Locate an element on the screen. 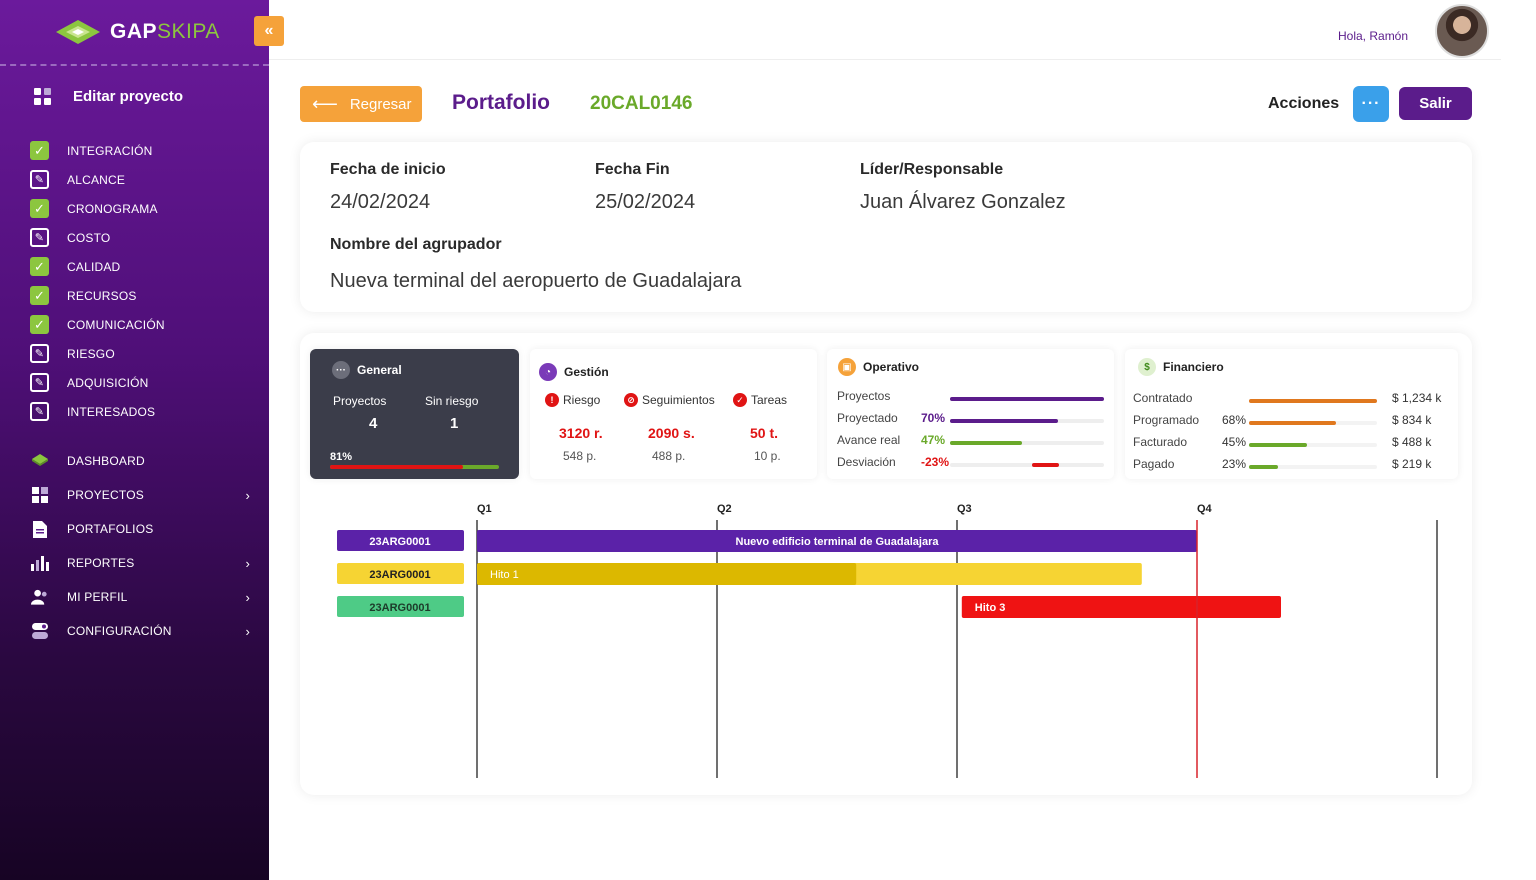  checklist-item: ✓ CALIDAD is located at coordinates (97, 266).